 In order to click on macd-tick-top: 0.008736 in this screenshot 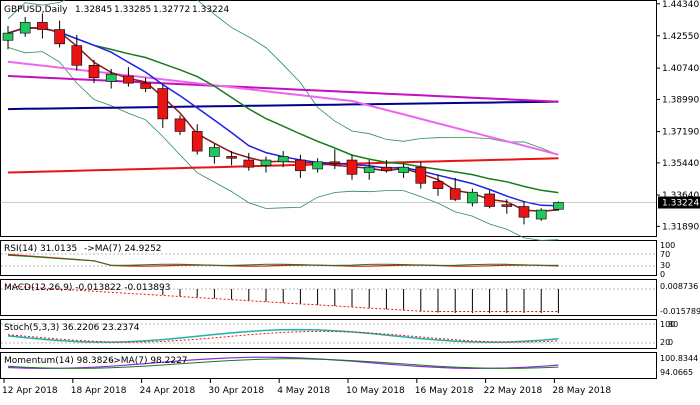, I will do `click(679, 286)`.